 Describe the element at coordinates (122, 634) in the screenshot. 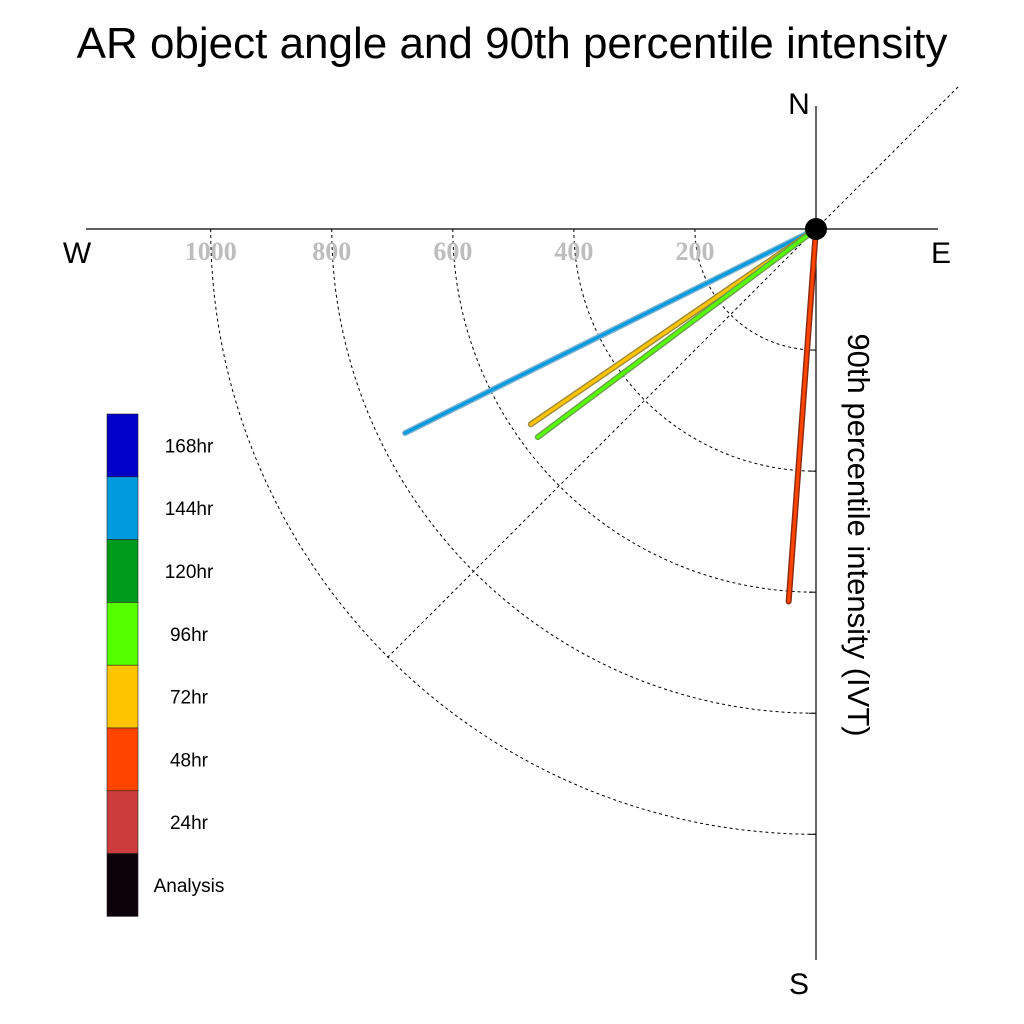

I see `legend-swatch-96hr` at that location.